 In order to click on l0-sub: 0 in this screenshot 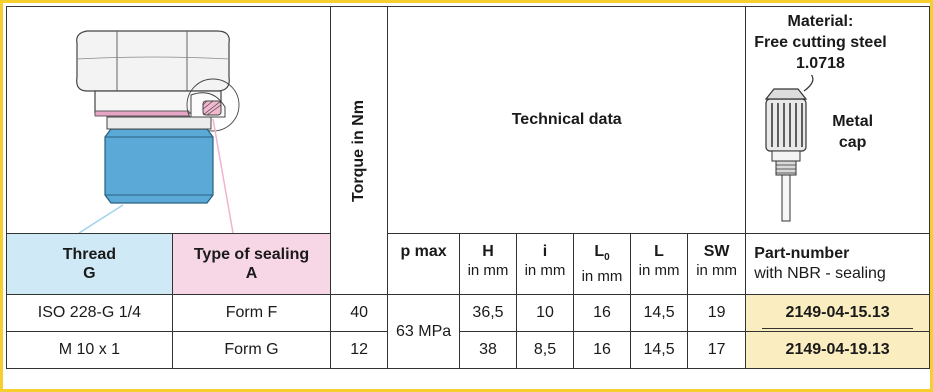, I will do `click(607, 258)`.